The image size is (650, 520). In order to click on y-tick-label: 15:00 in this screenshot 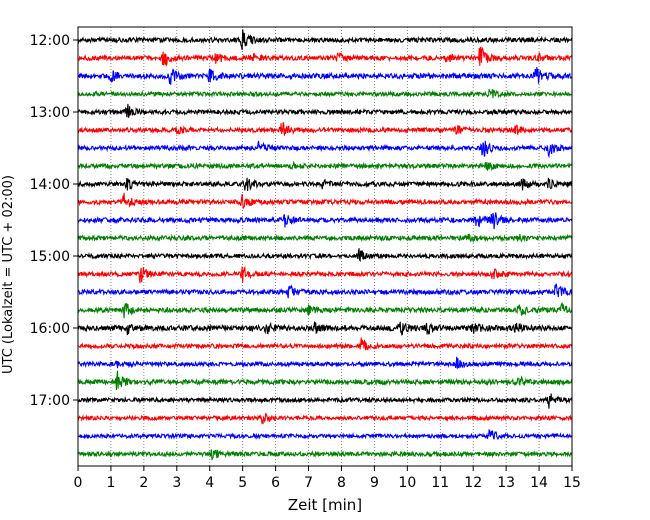, I will do `click(50, 257)`.